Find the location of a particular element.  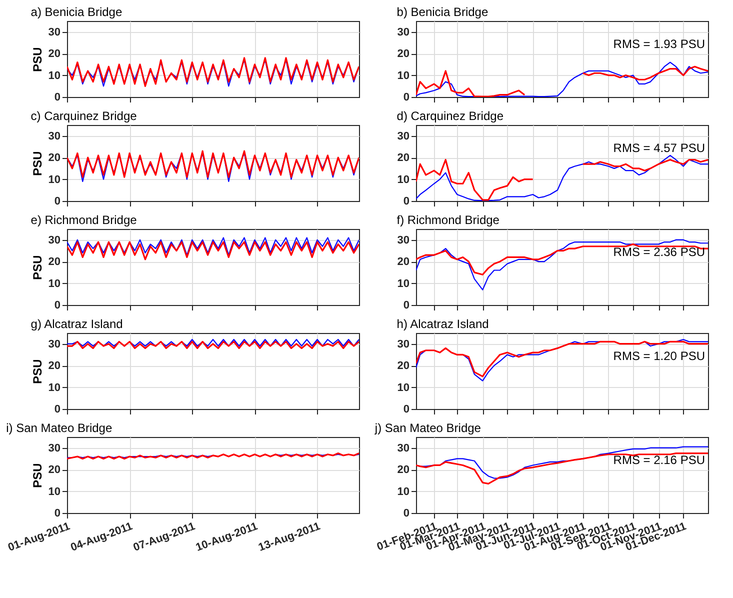

chart-title: d) Carquinez Bridge is located at coordinates (450, 116).